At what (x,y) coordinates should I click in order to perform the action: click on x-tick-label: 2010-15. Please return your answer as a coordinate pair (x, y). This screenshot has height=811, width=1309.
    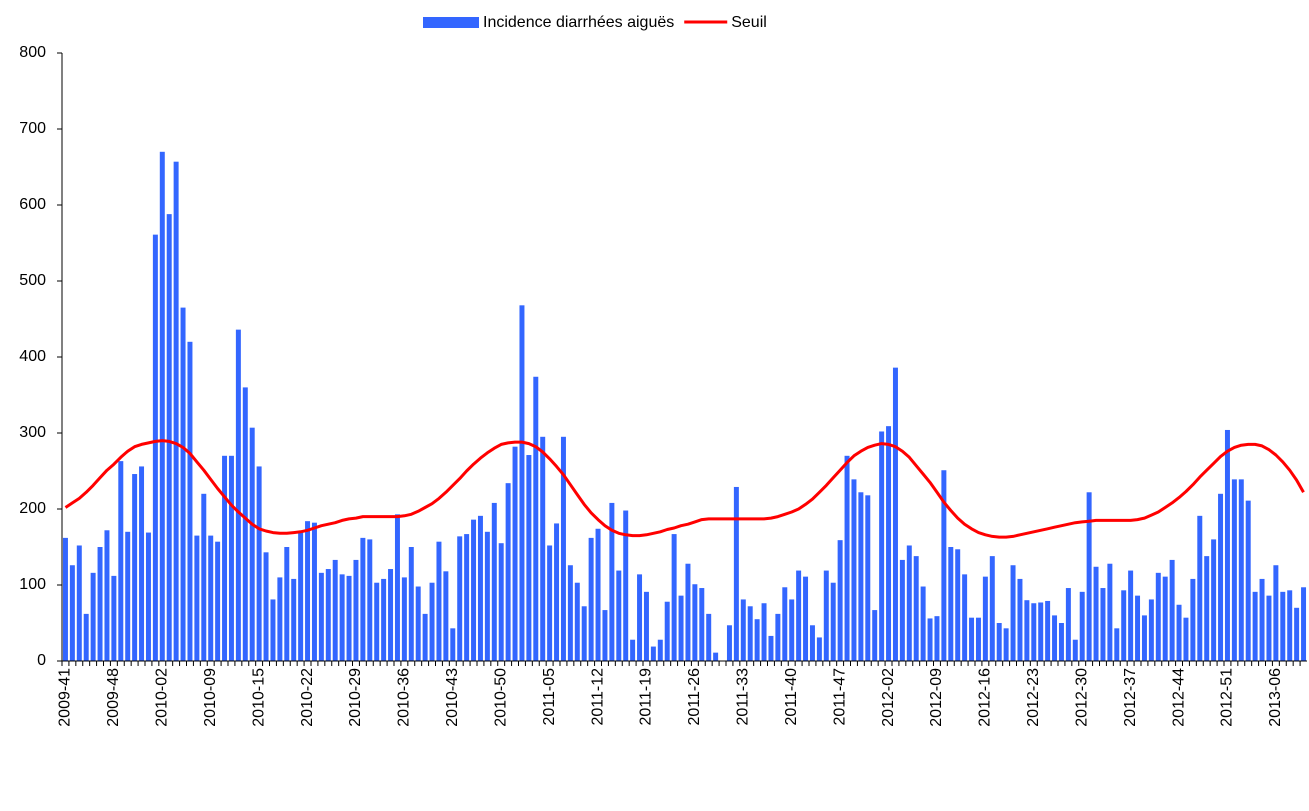
    Looking at the image, I should click on (258, 697).